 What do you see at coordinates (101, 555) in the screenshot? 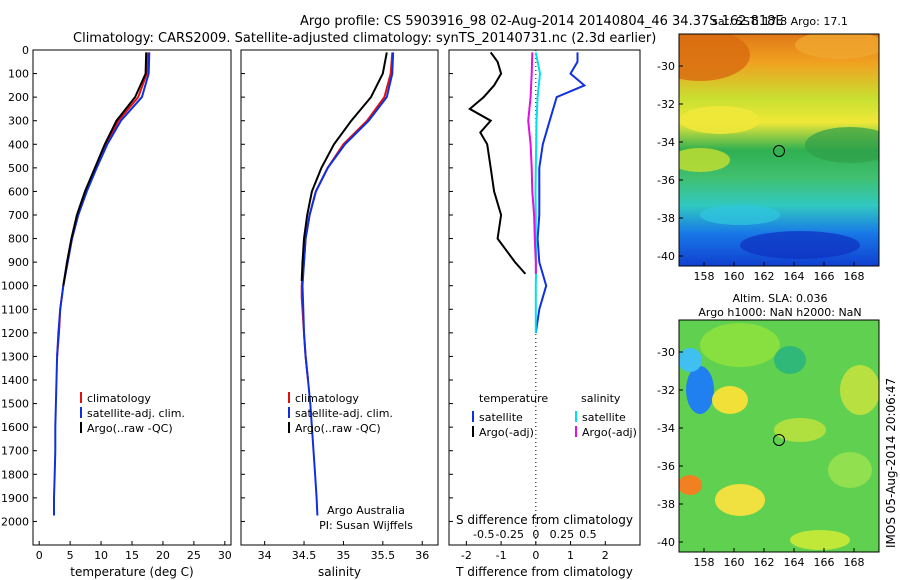
I see `x-tick-label: 10` at bounding box center [101, 555].